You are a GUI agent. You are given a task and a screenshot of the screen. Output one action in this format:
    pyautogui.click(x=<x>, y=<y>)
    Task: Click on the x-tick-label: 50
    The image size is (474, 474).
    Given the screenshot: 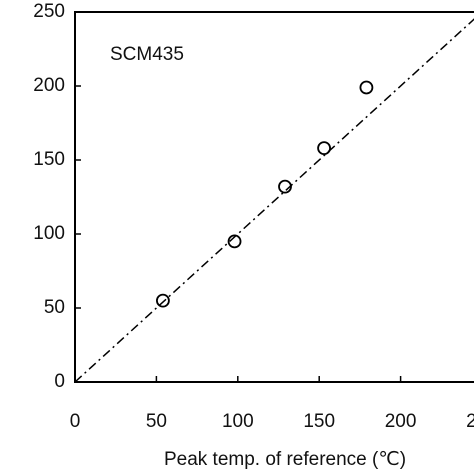 What is the action you would take?
    pyautogui.click(x=156, y=421)
    